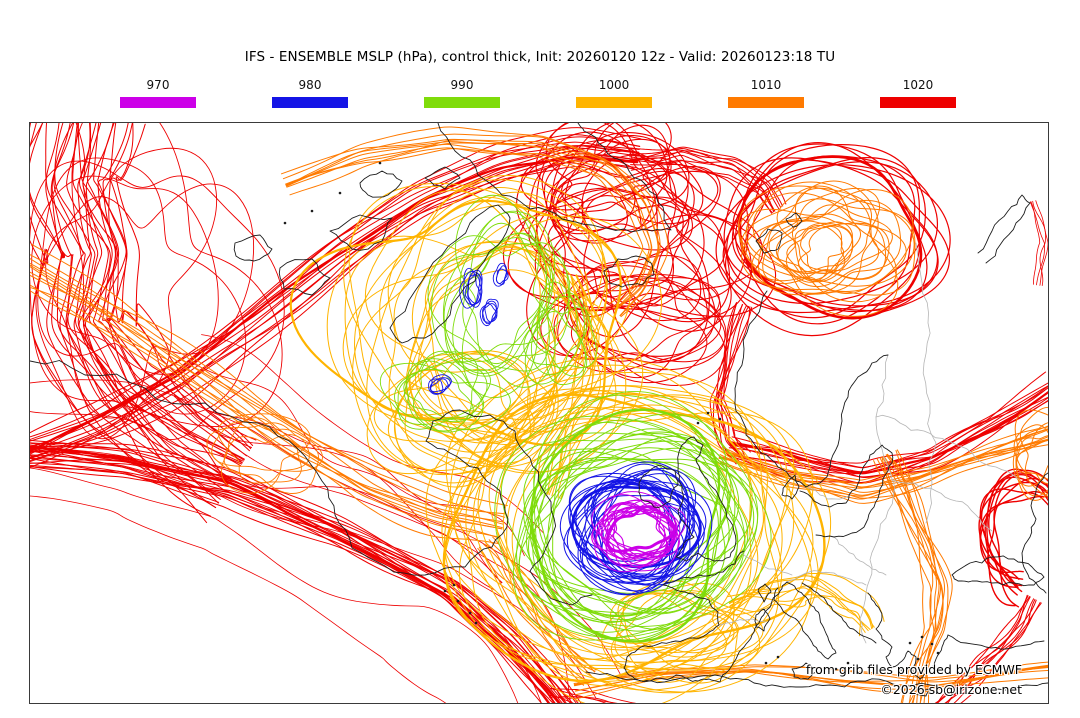  I want to click on legend-value-label: 1000, so click(614, 85).